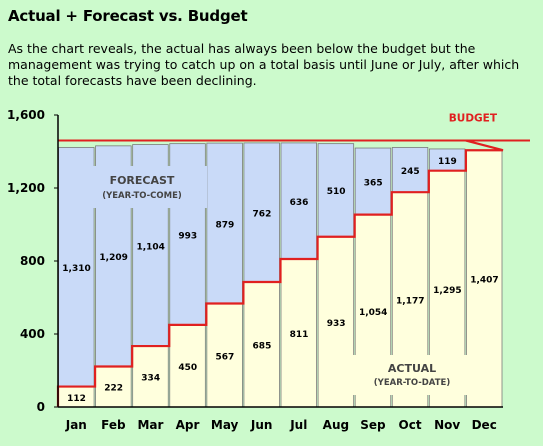 The image size is (543, 446). What do you see at coordinates (373, 425) in the screenshot?
I see `x-tick-label: Sep` at bounding box center [373, 425].